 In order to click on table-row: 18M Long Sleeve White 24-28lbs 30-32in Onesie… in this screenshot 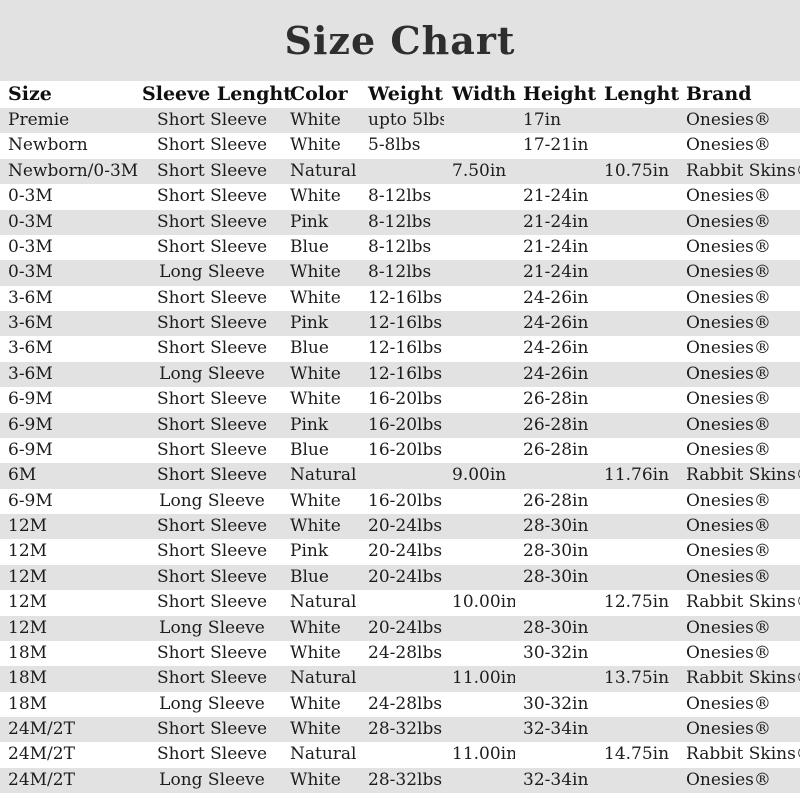, I will do `click(400, 704)`.